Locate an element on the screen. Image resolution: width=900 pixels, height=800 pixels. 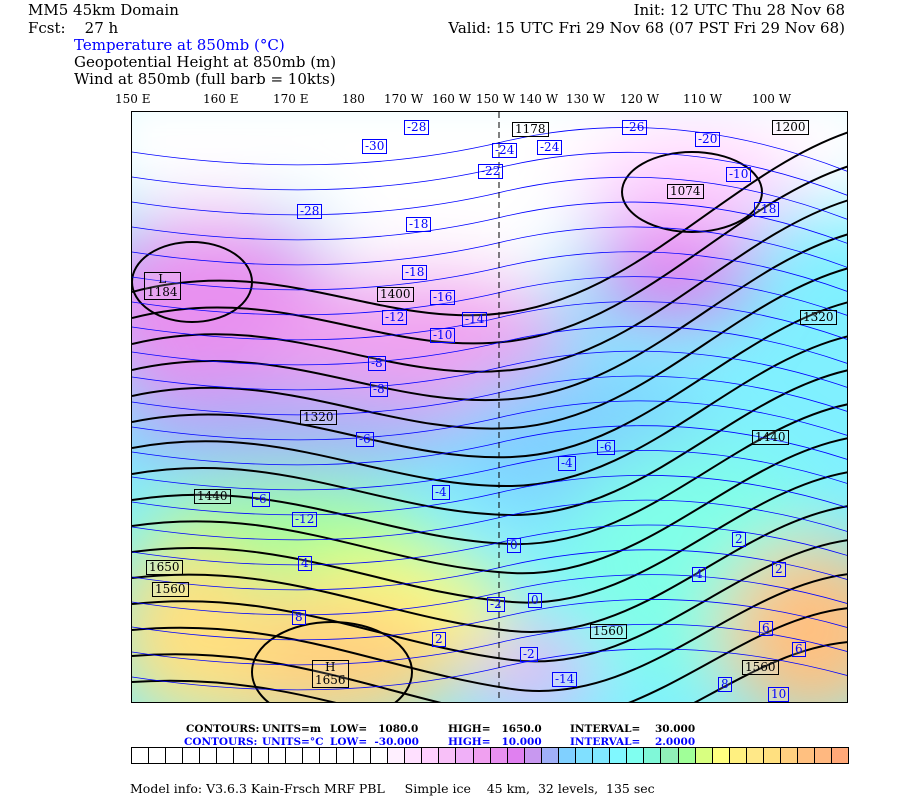
height-label: 1650 is located at coordinates (164, 567).